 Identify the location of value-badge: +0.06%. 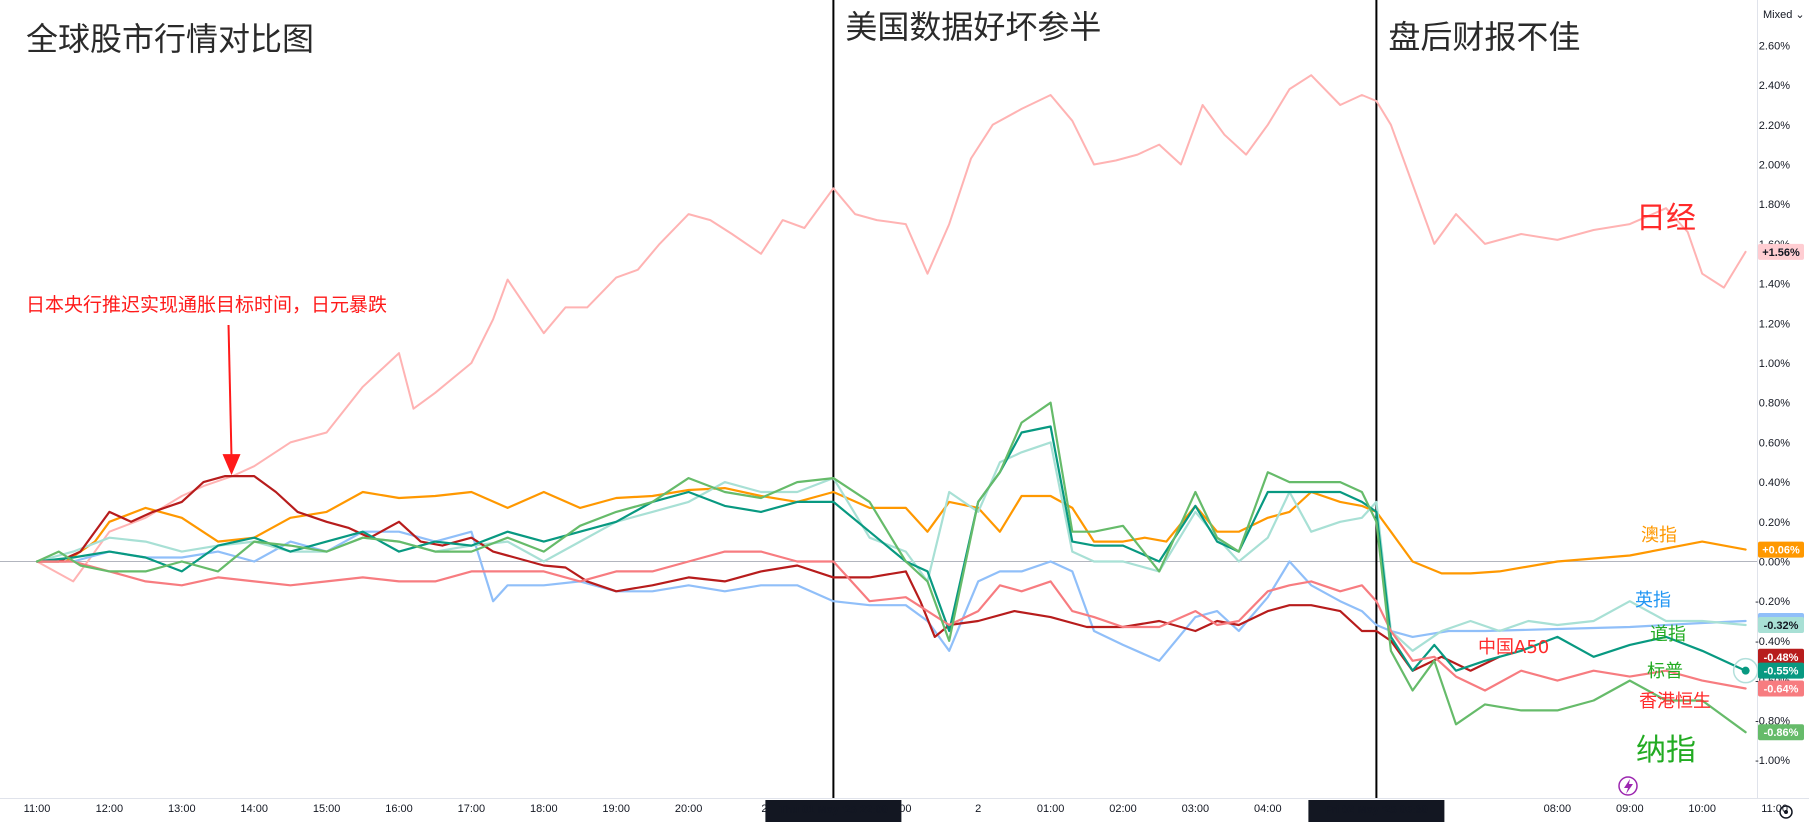
(1781, 551).